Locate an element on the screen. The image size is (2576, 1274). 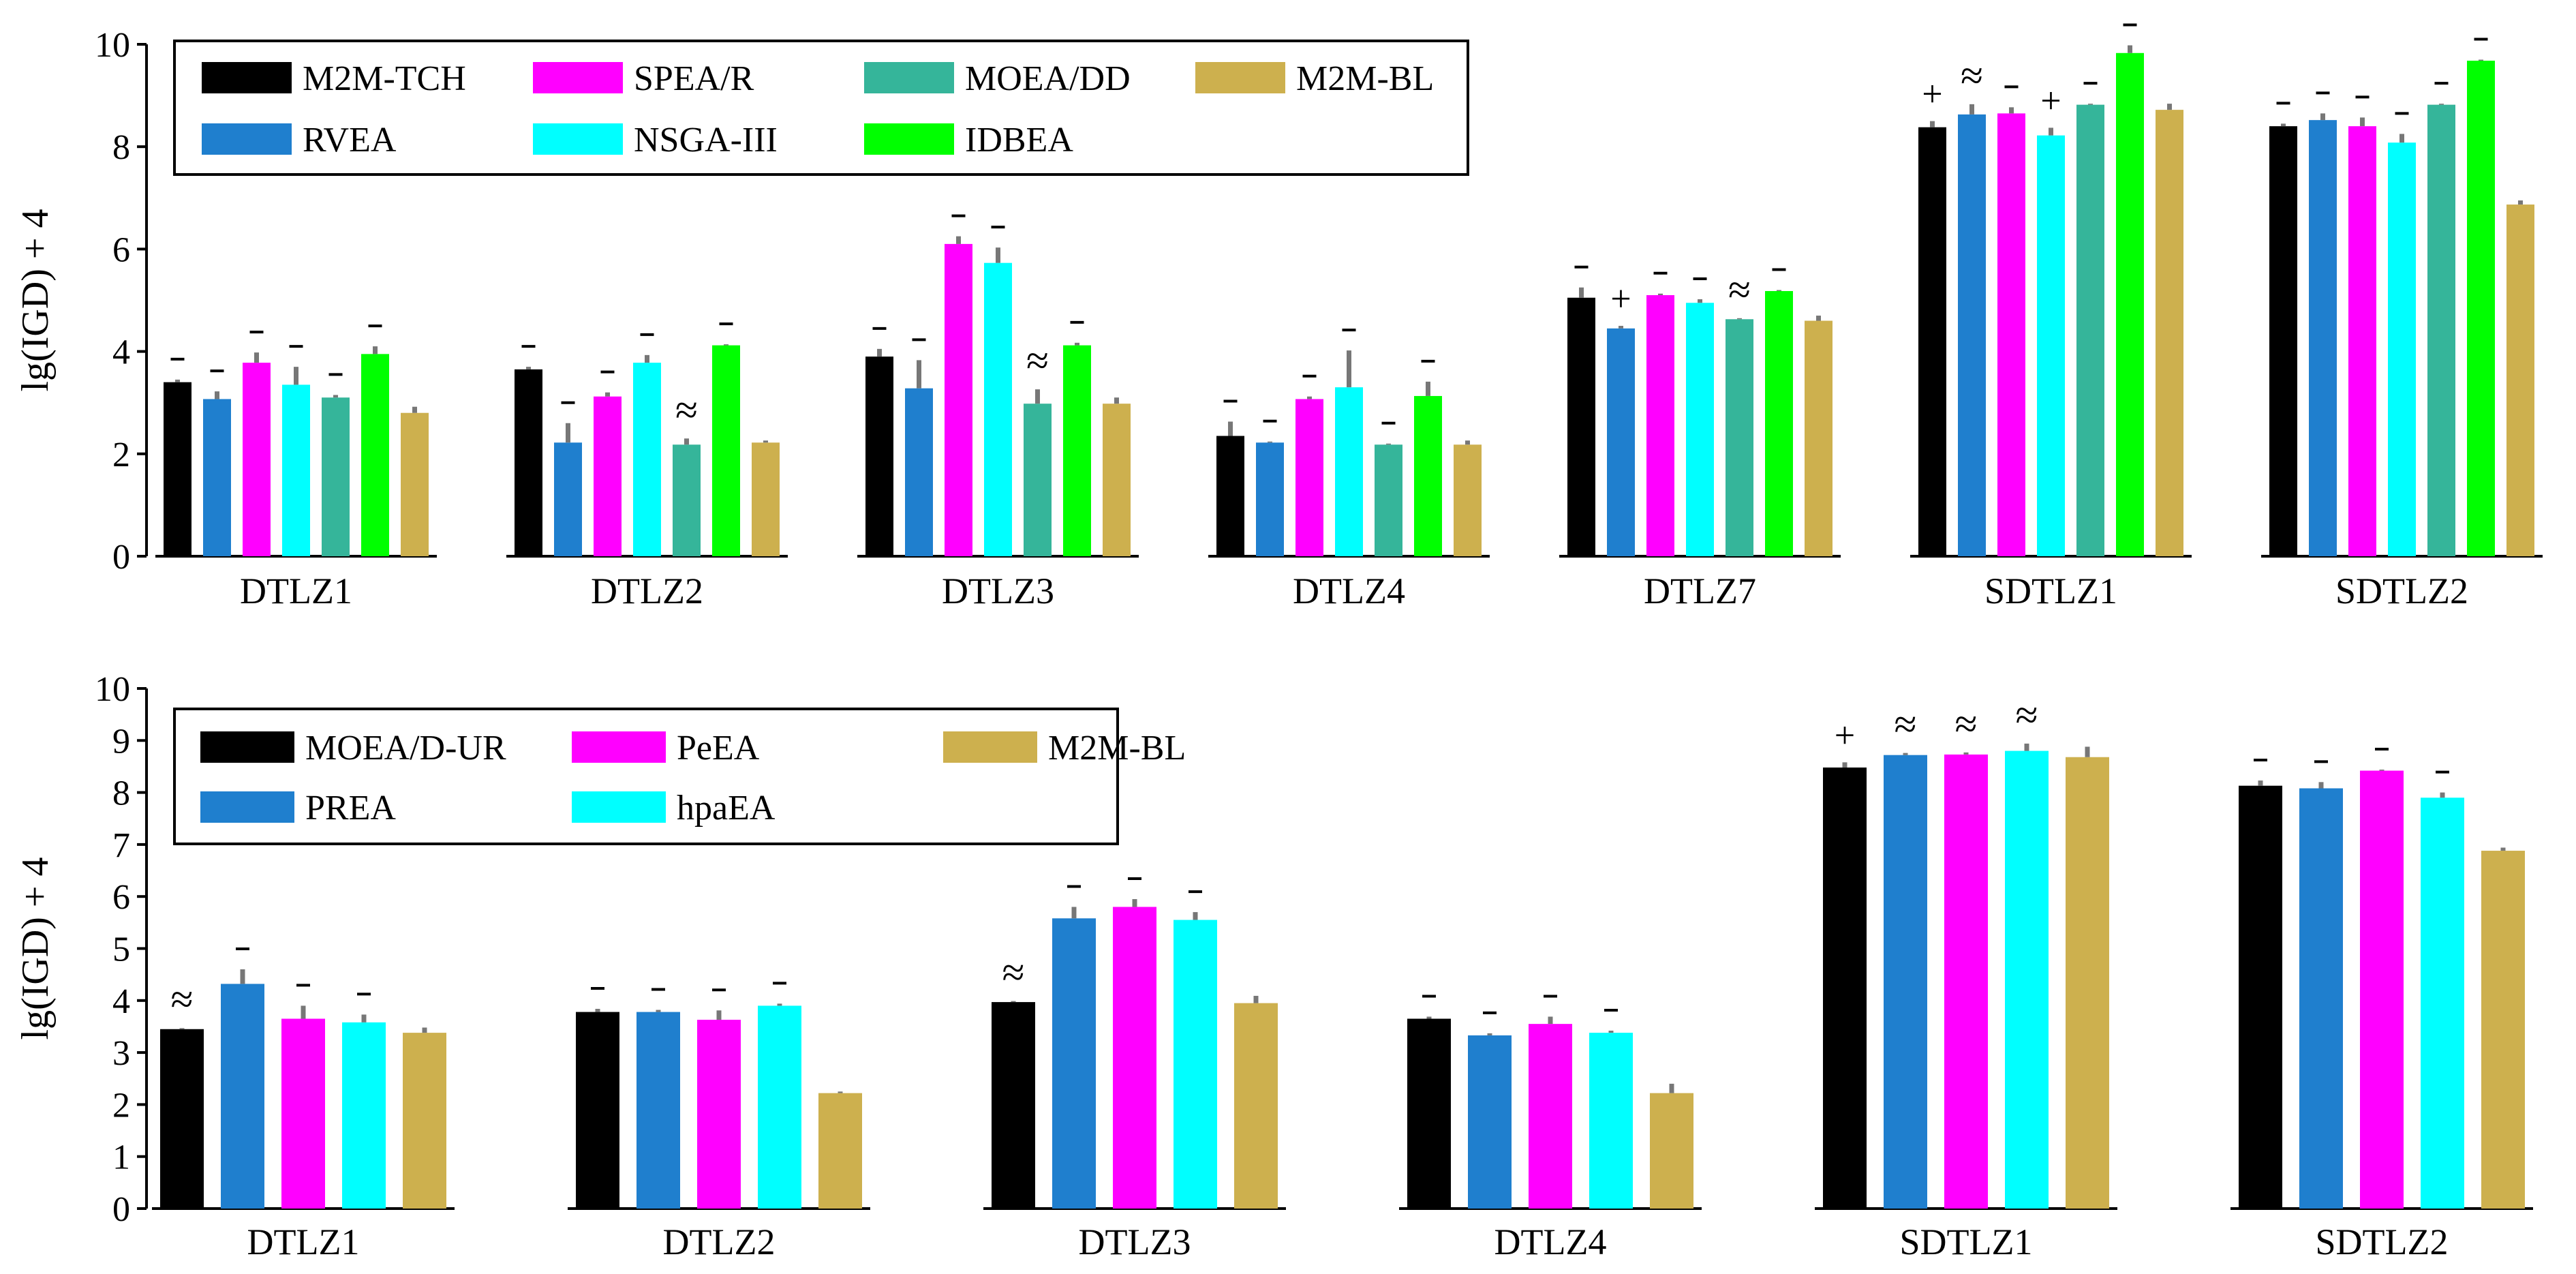
y-tick-label: 1 is located at coordinates (121, 1157).